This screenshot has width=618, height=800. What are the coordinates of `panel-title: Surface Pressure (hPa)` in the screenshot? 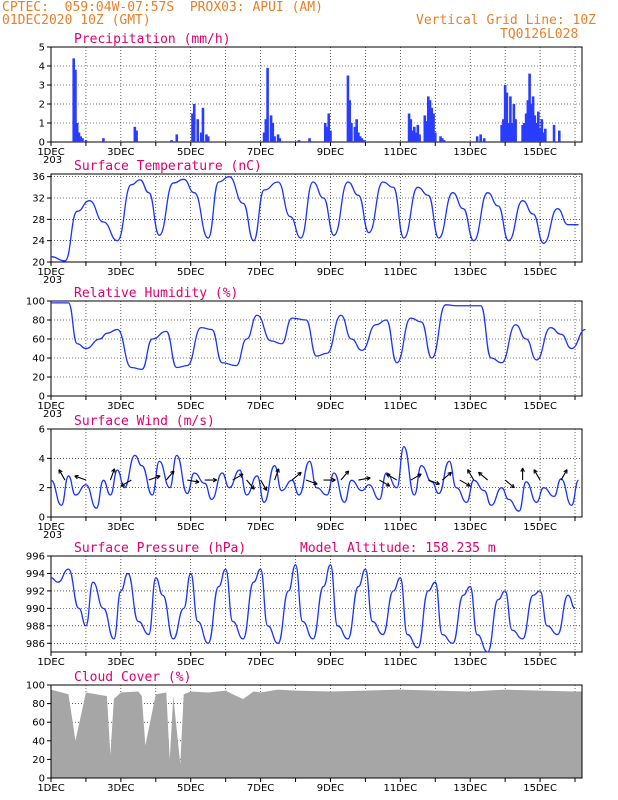 It's located at (160, 548).